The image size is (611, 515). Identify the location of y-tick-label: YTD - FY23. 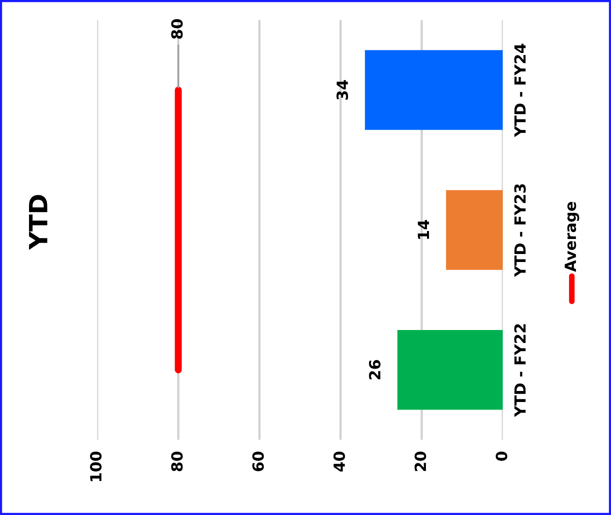
(520, 231).